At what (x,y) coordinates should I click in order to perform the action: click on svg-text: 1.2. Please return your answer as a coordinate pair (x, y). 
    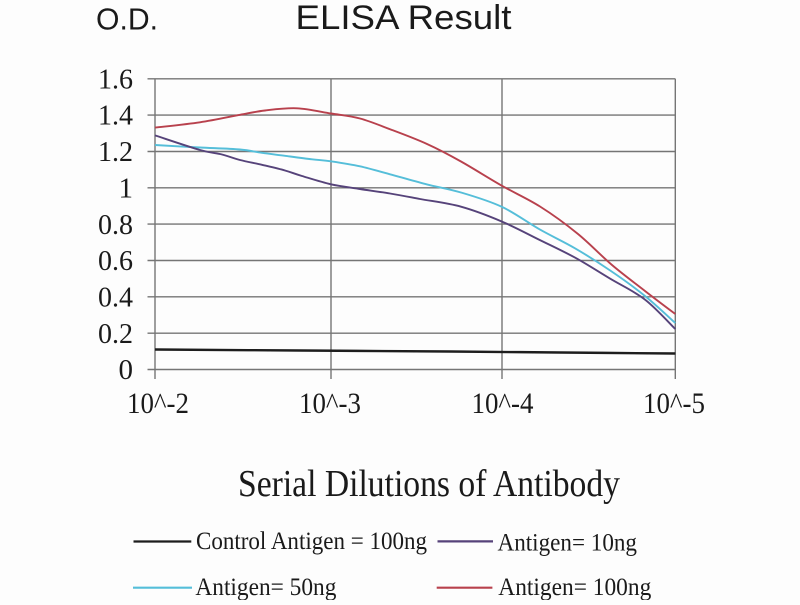
    Looking at the image, I should click on (115, 152).